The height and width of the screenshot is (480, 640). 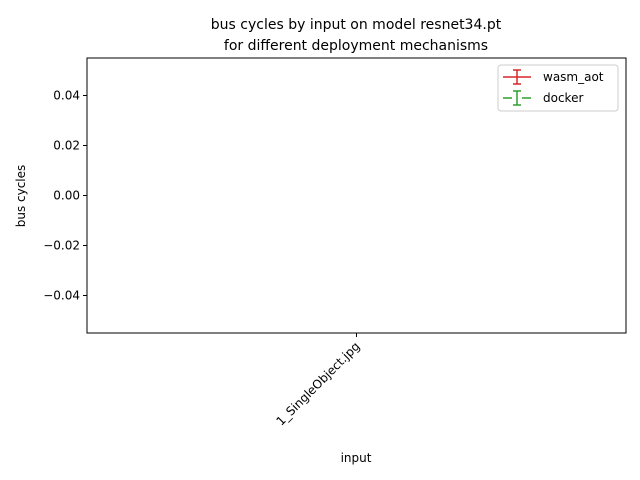 What do you see at coordinates (66, 96) in the screenshot?
I see `y-tick-label: 0.04` at bounding box center [66, 96].